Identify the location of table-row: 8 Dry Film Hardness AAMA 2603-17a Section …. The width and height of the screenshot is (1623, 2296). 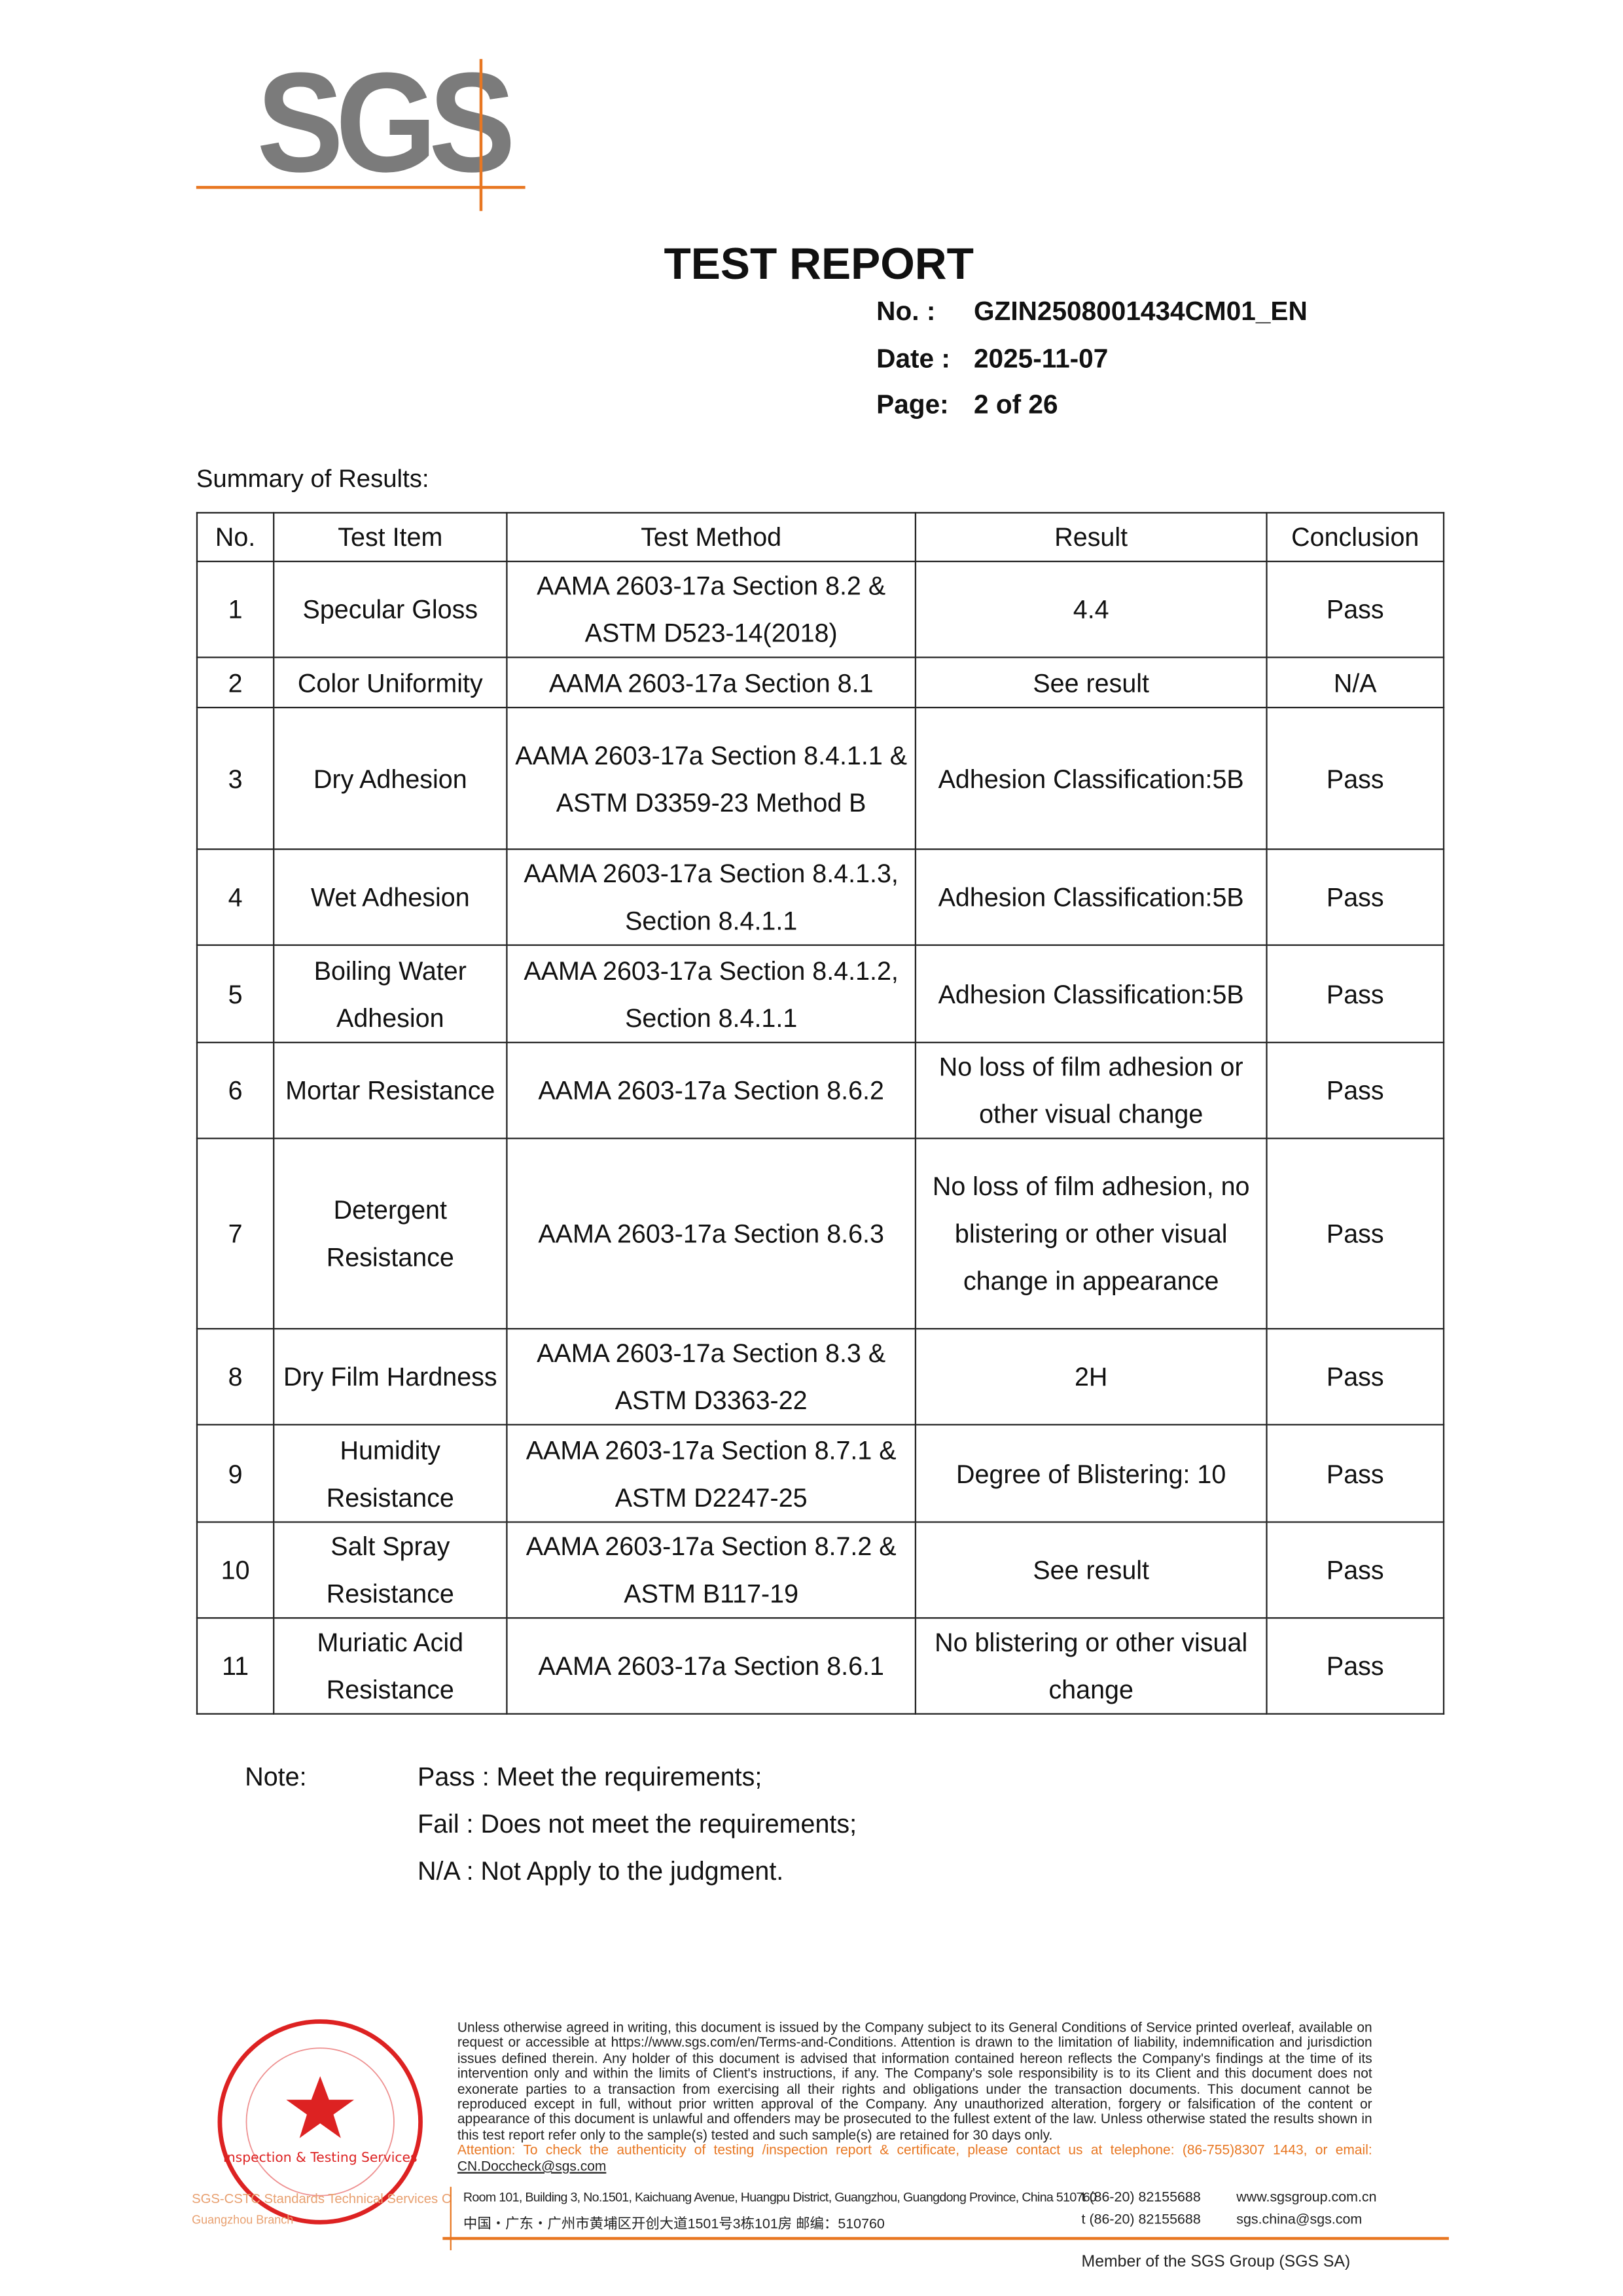
(820, 1377).